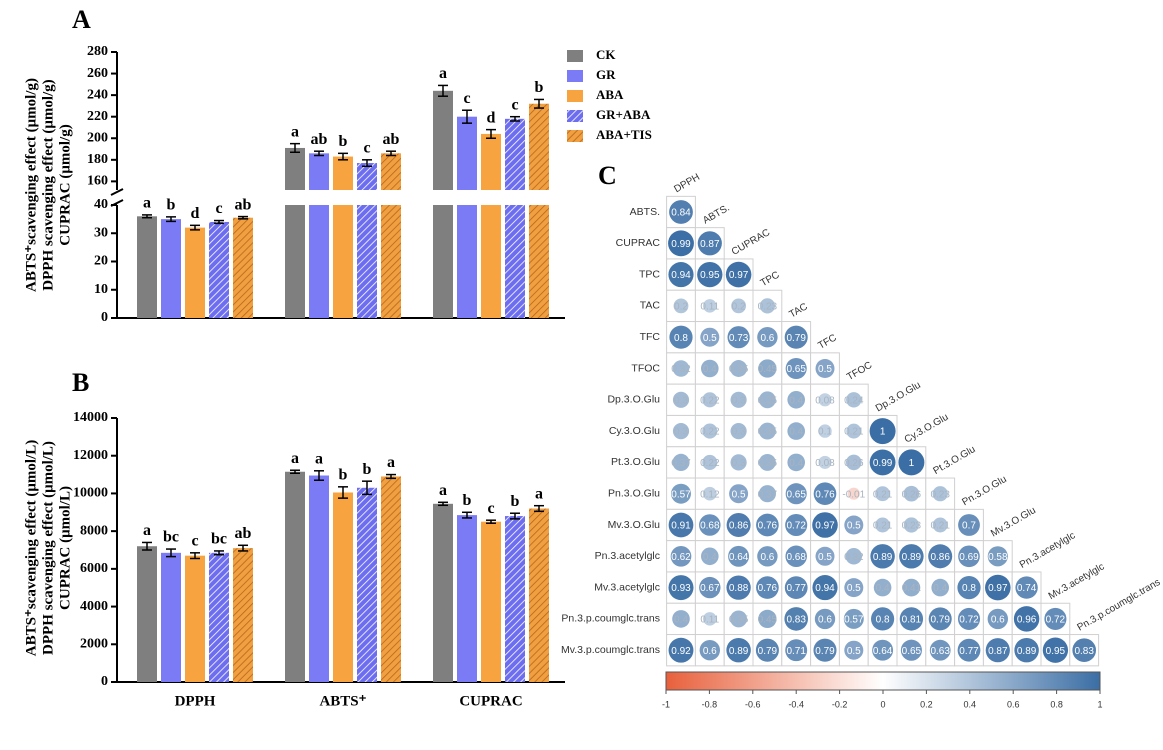  I want to click on y-axis-title: ABTS⁺scavenging effect (μmol/L), so click(31, 548).